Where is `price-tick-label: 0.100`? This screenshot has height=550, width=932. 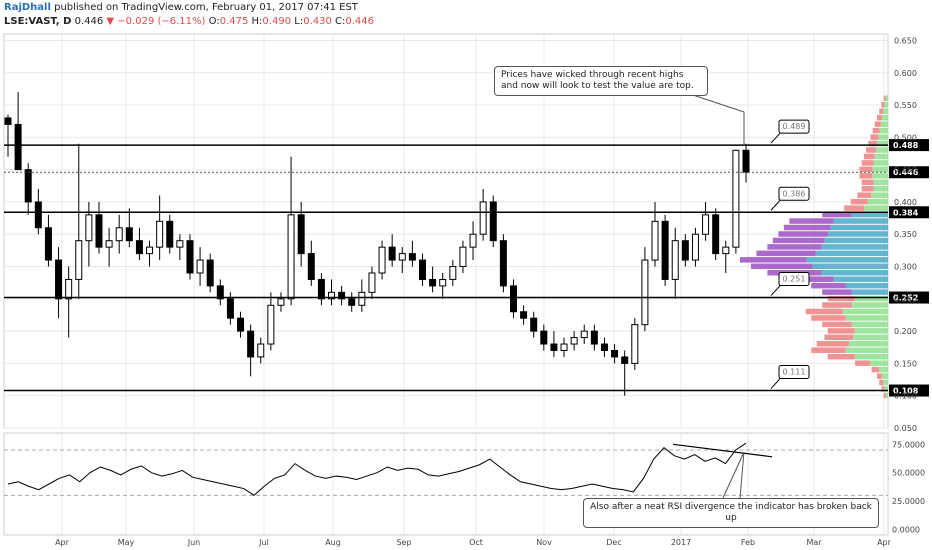
price-tick-label: 0.100 is located at coordinates (905, 396).